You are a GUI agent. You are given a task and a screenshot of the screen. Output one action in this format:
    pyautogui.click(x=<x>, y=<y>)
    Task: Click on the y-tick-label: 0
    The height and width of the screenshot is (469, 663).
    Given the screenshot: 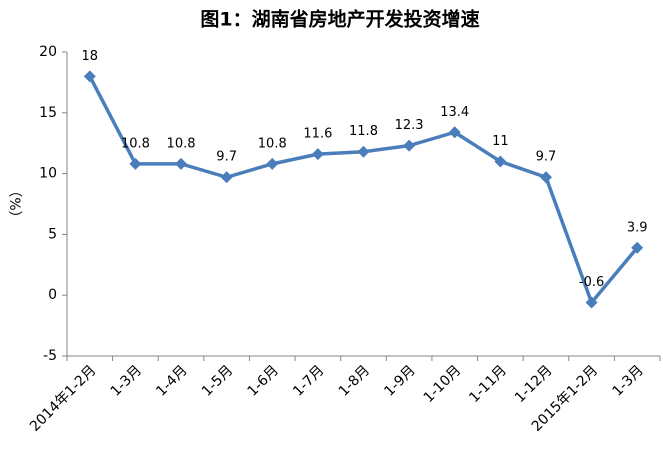 What is the action you would take?
    pyautogui.click(x=52, y=295)
    